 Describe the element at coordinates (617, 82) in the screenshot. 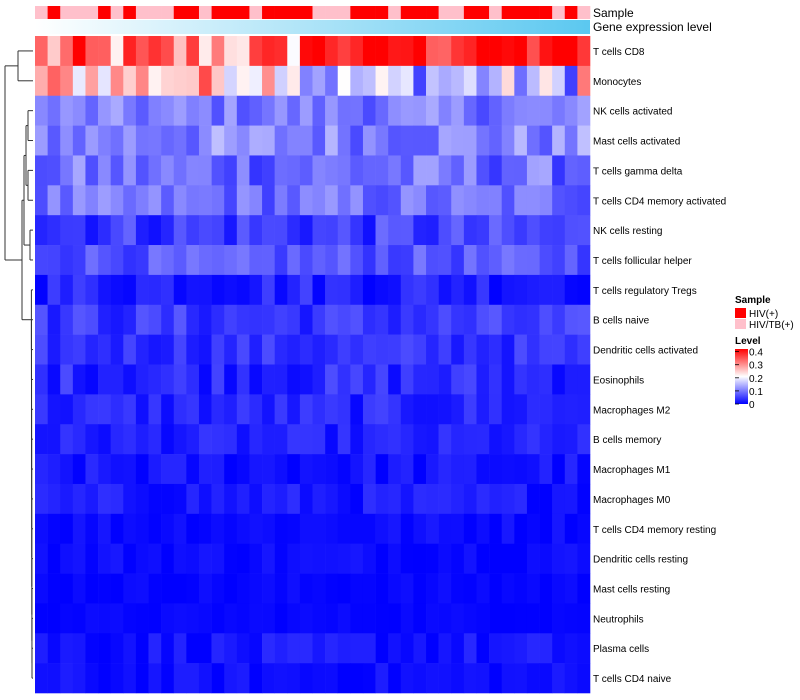

I see `row-label: Monocytes` at that location.